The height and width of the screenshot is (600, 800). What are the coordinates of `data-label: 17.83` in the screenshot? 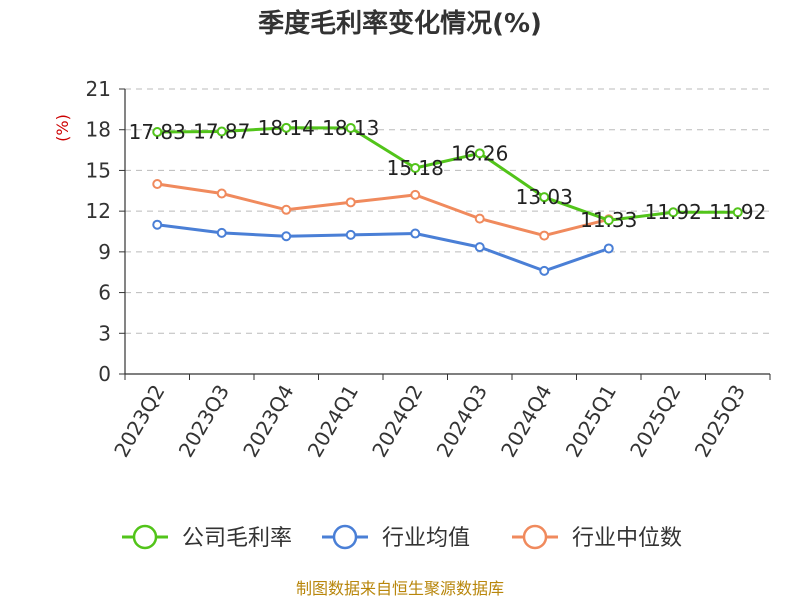 It's located at (157, 132).